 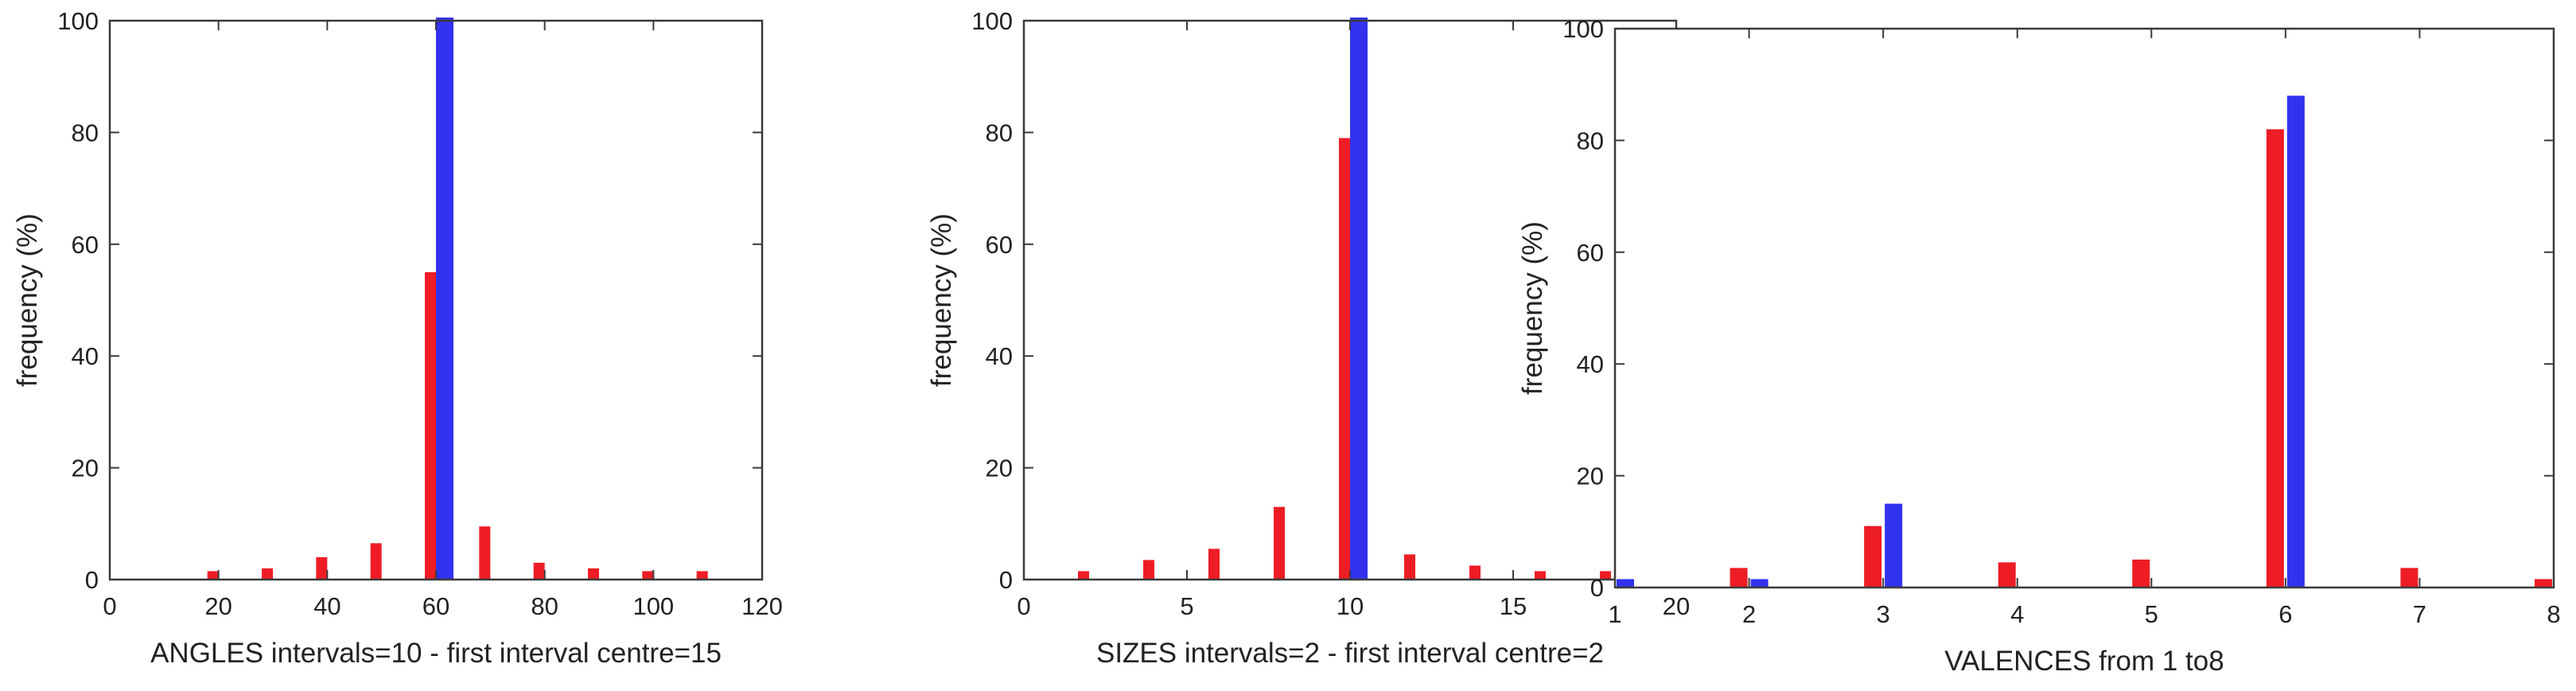 What do you see at coordinates (1475, 573) in the screenshot?
I see `bar-red-x14` at bounding box center [1475, 573].